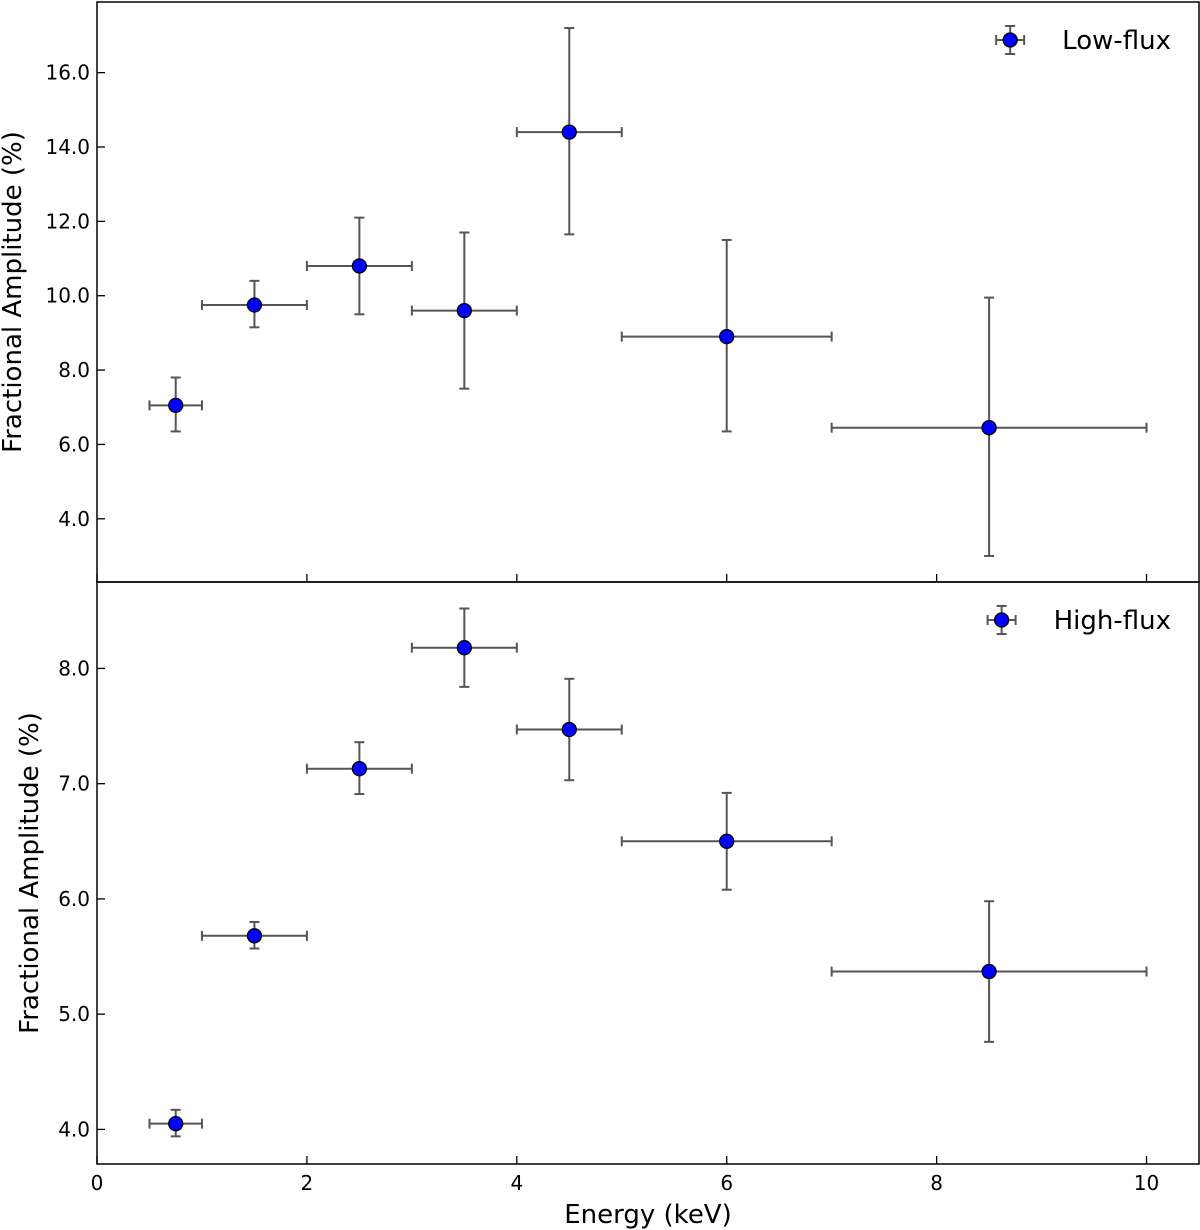  What do you see at coordinates (74, 1014) in the screenshot?
I see `y-tick-label: 5.0` at bounding box center [74, 1014].